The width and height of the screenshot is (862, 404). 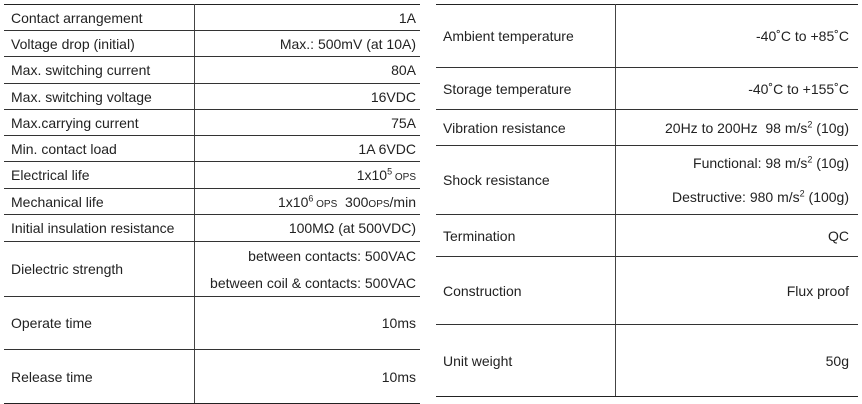 What do you see at coordinates (307, 122) in the screenshot?
I see `row-value: 75A` at bounding box center [307, 122].